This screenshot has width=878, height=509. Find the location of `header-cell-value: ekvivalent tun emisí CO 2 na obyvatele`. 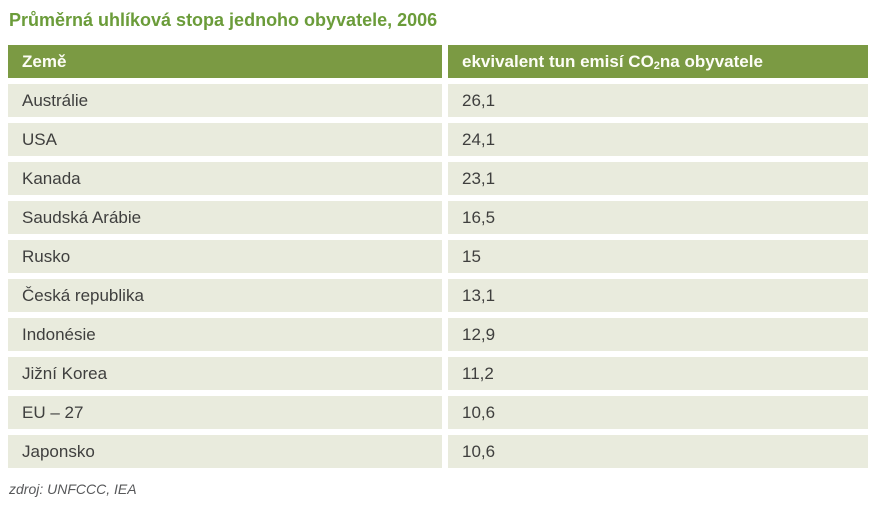

header-cell-value: ekvivalent tun emisí CO 2 na obyvatele is located at coordinates (658, 61).